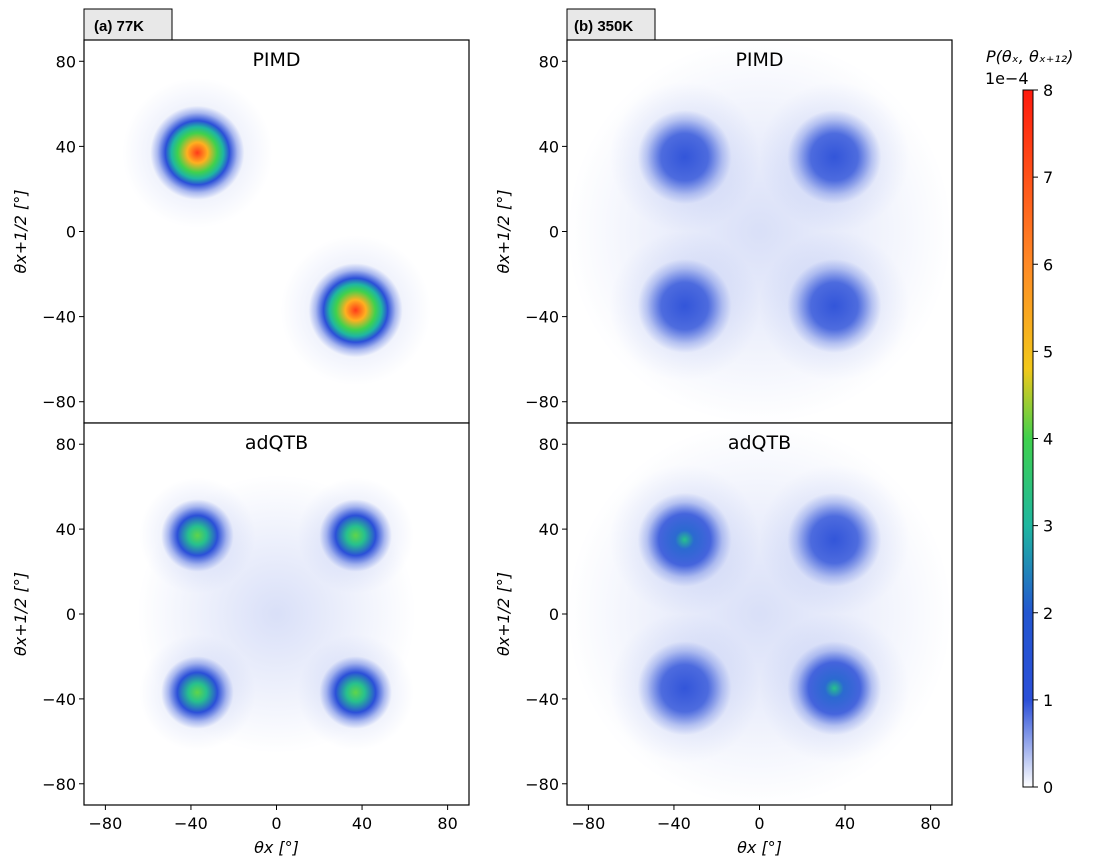 The width and height of the screenshot is (1097, 862). What do you see at coordinates (1048, 613) in the screenshot?
I see `colorbar-tick-label: 2` at bounding box center [1048, 613].